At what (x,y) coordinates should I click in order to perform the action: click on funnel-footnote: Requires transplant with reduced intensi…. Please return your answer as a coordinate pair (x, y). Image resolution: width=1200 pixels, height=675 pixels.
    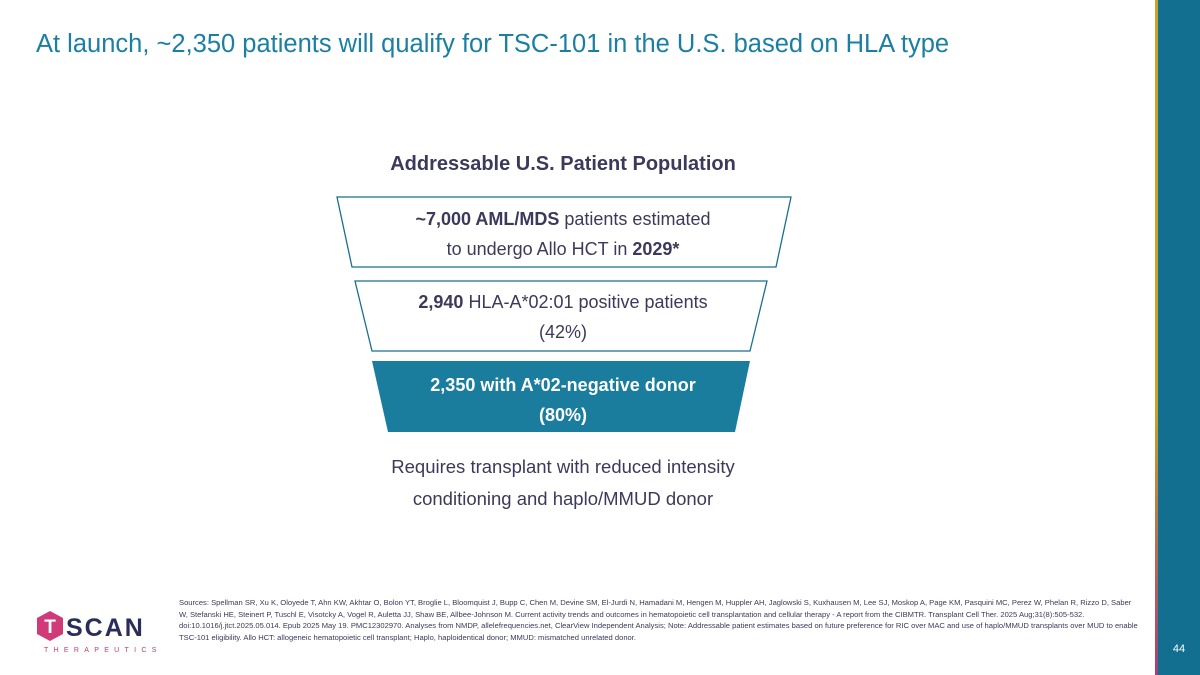
    Looking at the image, I should click on (563, 483).